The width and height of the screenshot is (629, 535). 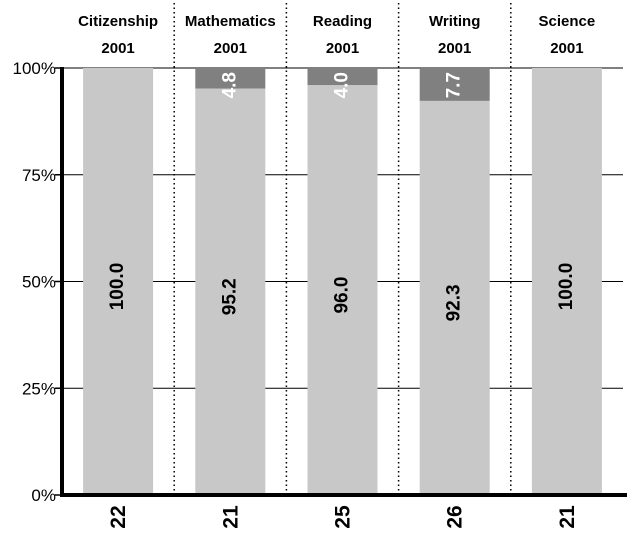 I want to click on count-label: 25, so click(x=343, y=517).